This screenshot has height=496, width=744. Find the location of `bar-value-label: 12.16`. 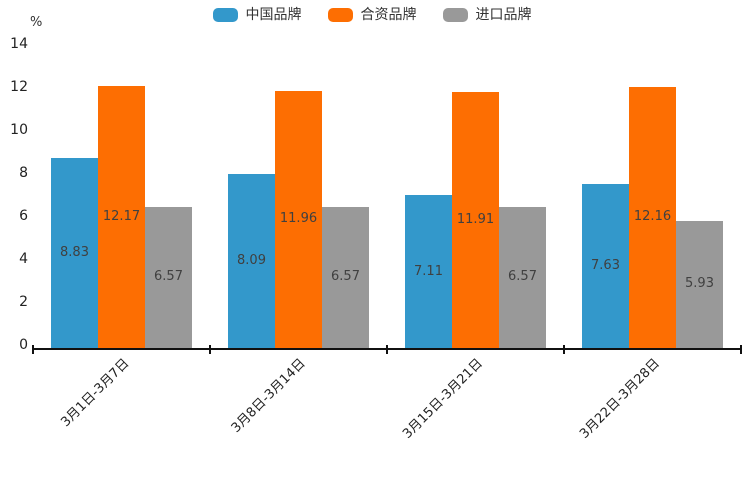

bar-value-label: 12.16 is located at coordinates (652, 217).